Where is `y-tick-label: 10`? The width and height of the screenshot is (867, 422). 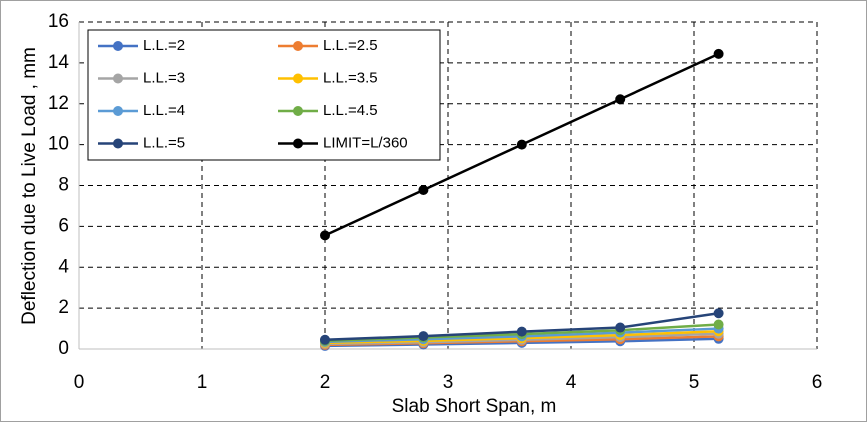
y-tick-label: 10 is located at coordinates (58, 144).